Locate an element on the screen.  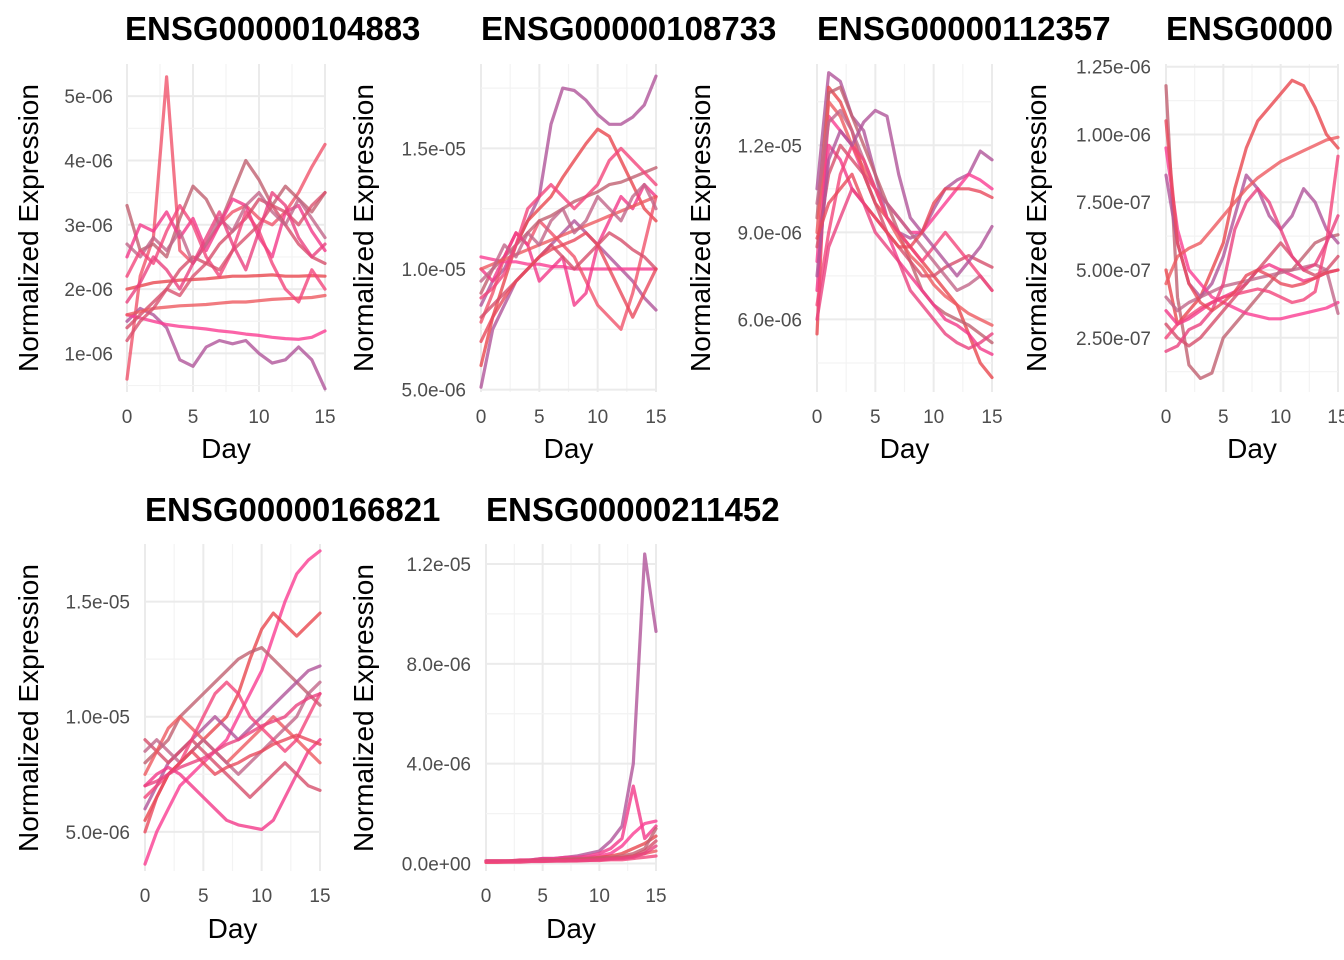
y-tick-label: 2e-06 is located at coordinates (88, 290).